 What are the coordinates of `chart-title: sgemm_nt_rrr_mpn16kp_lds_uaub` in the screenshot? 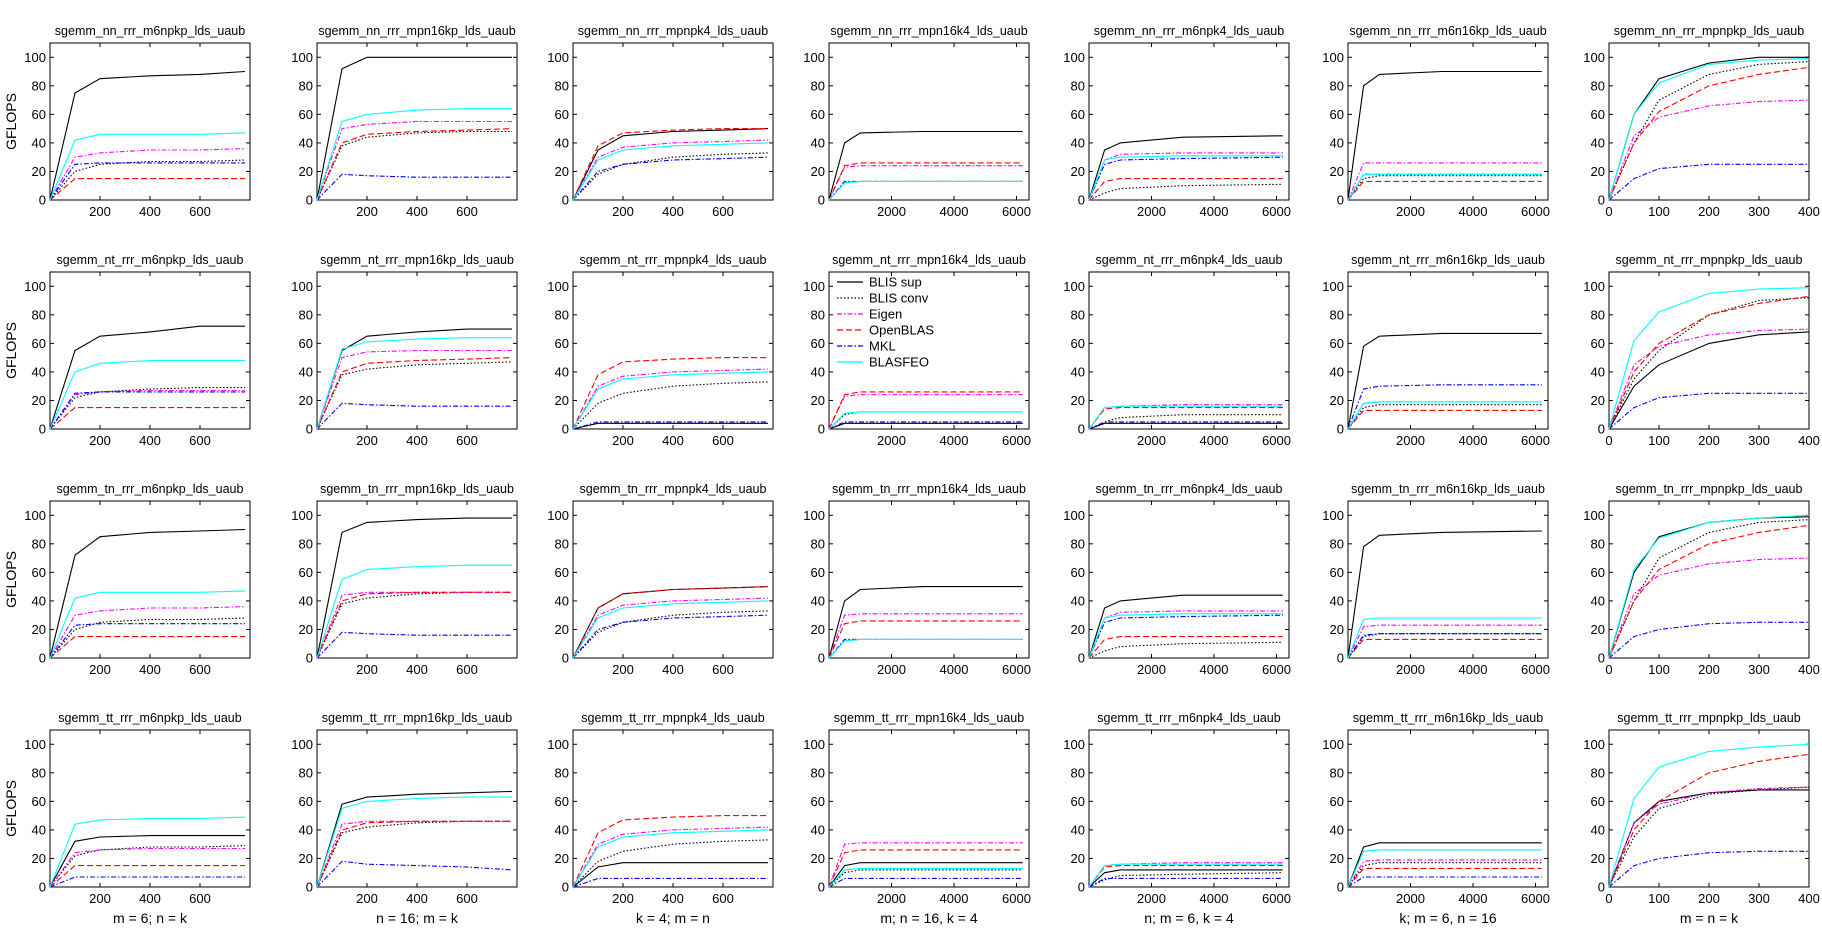 It's located at (417, 260).